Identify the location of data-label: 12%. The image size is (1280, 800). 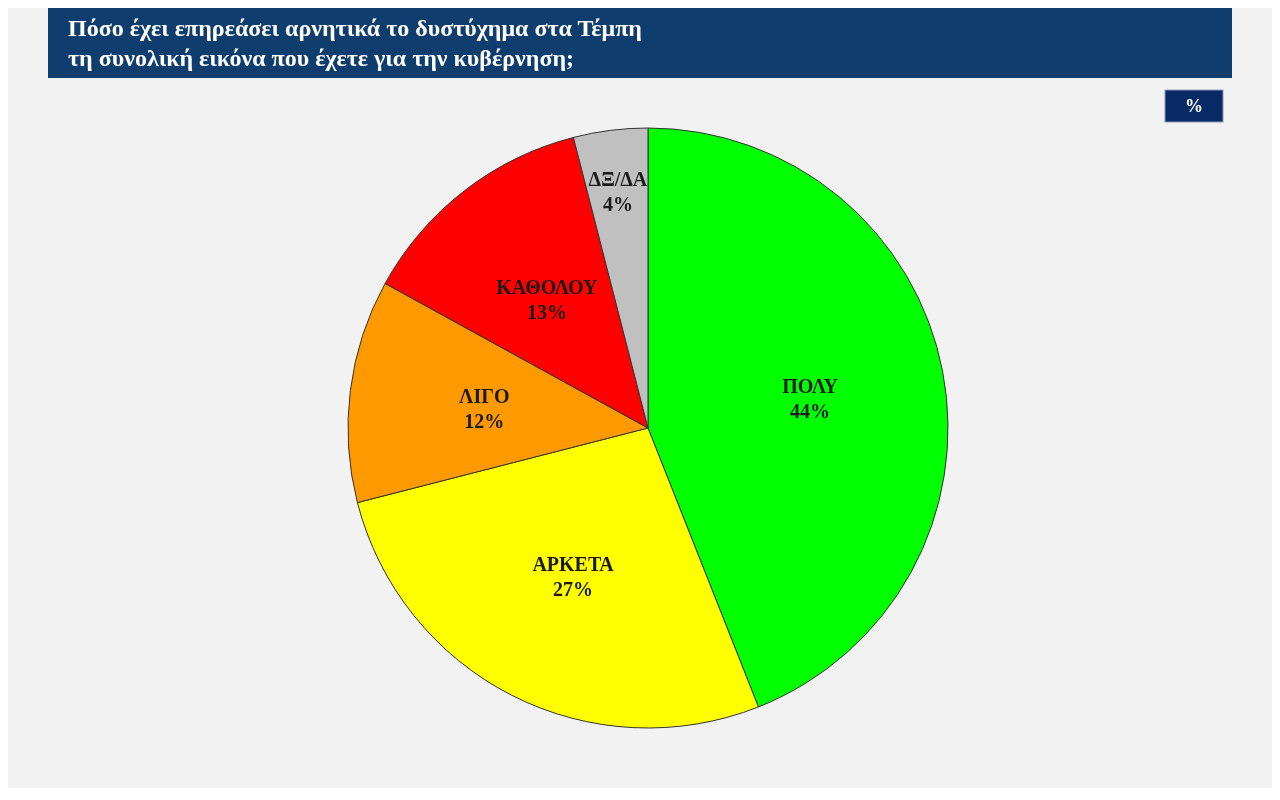
(484, 421).